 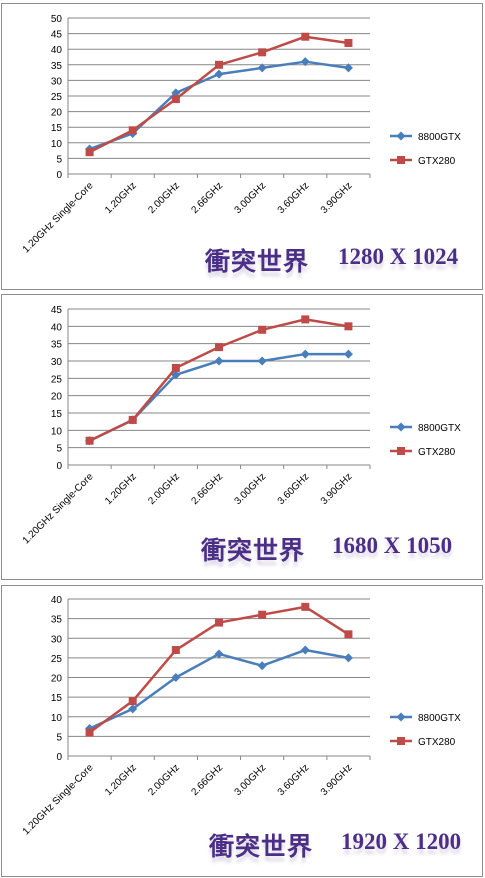 What do you see at coordinates (398, 256) in the screenshot?
I see `chart-caption-resolution: 1280 X 1024` at bounding box center [398, 256].